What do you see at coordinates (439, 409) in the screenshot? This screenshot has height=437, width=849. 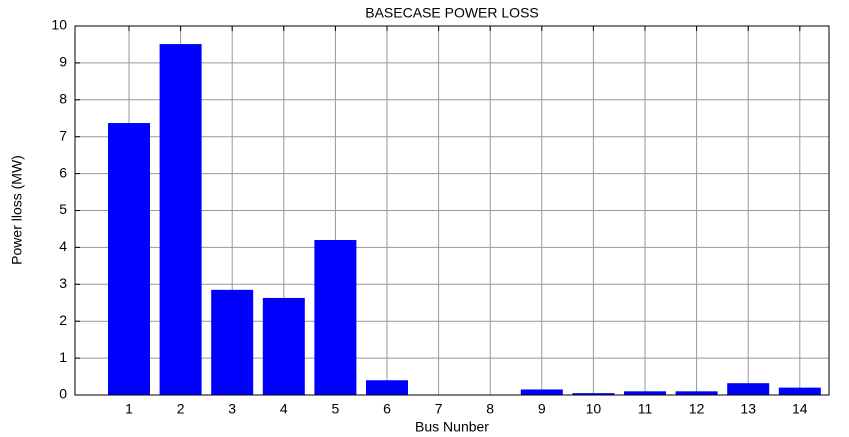 I see `x-tick-label: 7` at bounding box center [439, 409].